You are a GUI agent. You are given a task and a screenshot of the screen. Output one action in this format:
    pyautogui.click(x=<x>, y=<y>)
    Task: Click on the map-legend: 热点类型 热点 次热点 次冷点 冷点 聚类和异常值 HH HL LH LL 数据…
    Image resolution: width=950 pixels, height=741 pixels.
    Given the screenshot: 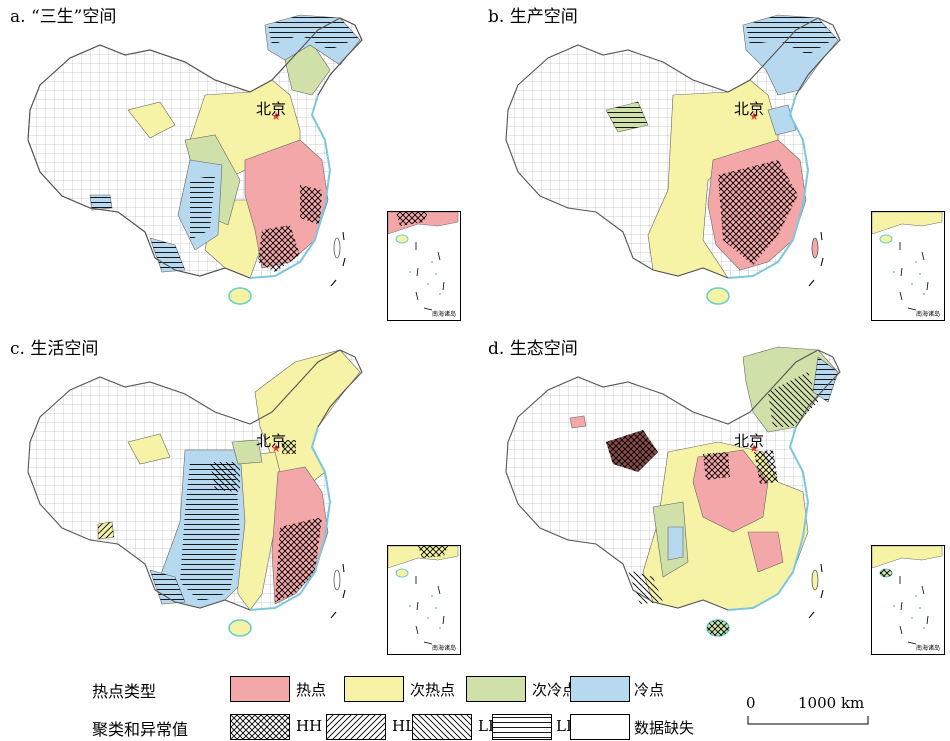 What is the action you would take?
    pyautogui.click(x=475, y=706)
    